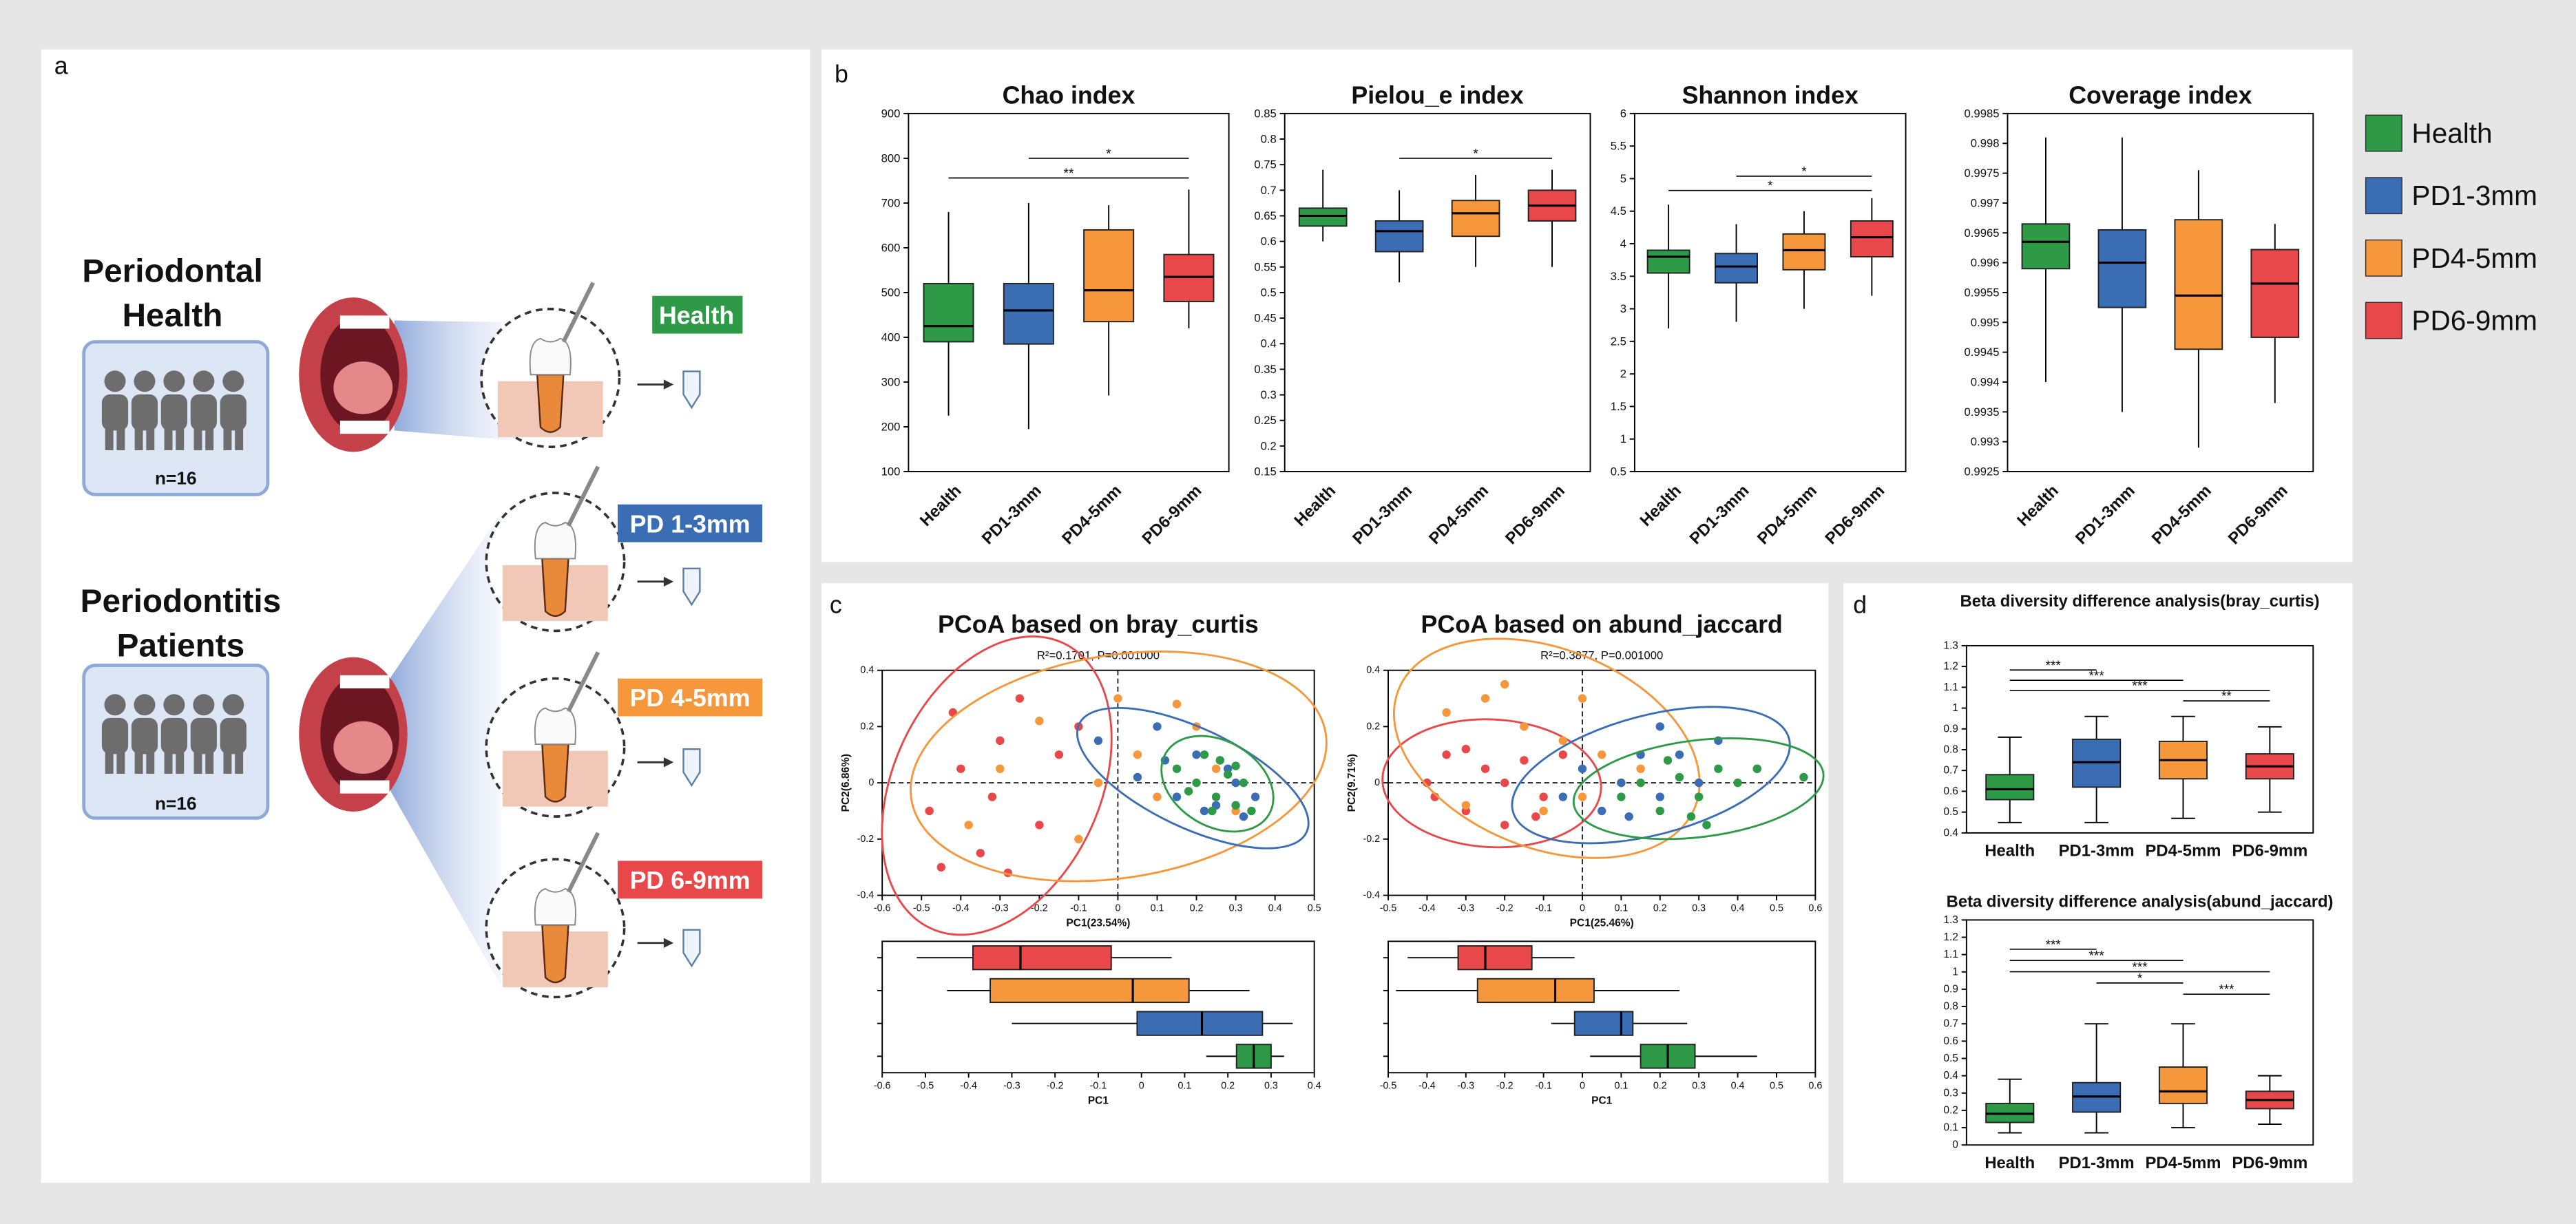  Describe the element at coordinates (1985, 143) in the screenshot. I see `y-tick-label: 0.998` at that location.